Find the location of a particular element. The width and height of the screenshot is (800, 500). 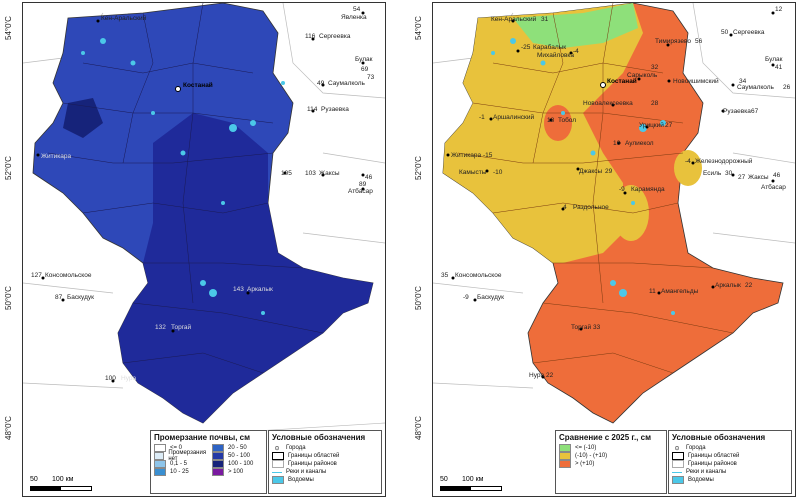

lat-label-52: 52°0'C is located at coordinates (8, 168).